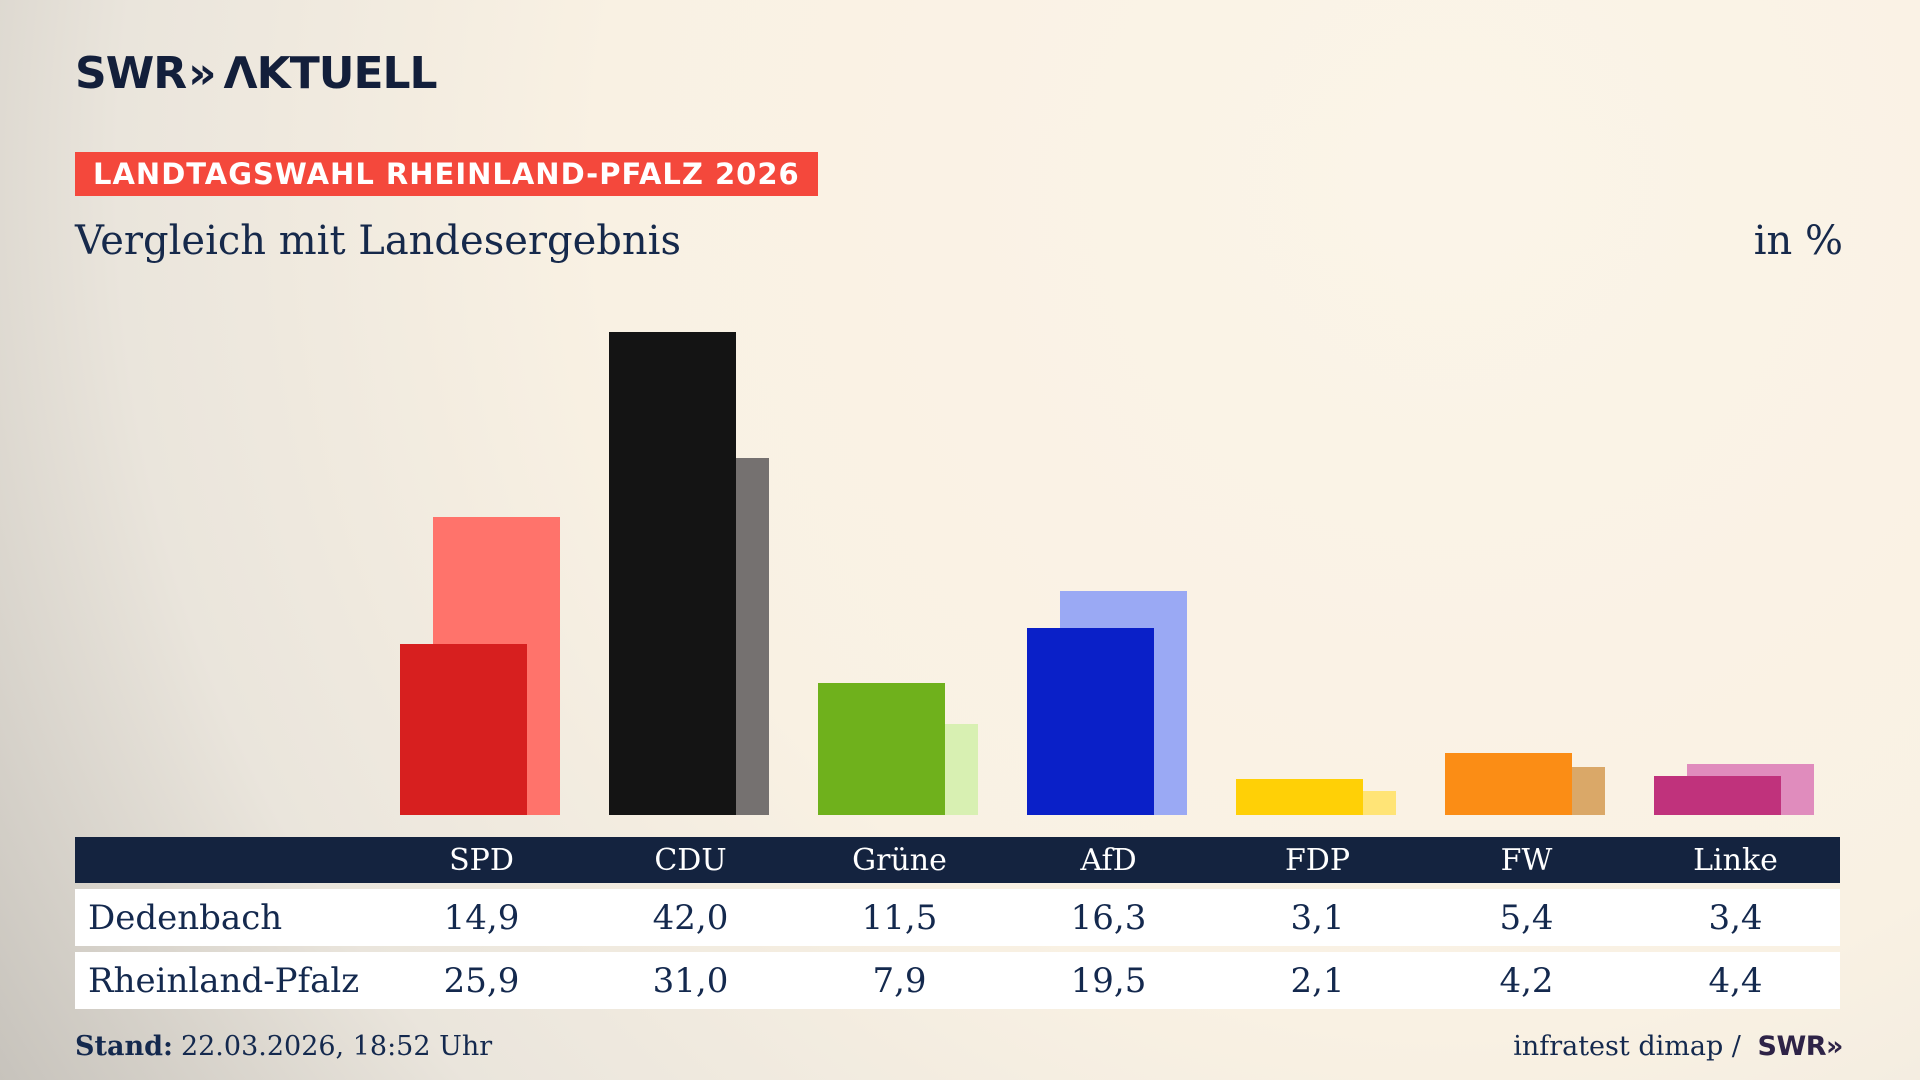  Describe the element at coordinates (1735, 980) in the screenshot. I see `value-rheinland-pfalz-linke: 4,4` at that location.